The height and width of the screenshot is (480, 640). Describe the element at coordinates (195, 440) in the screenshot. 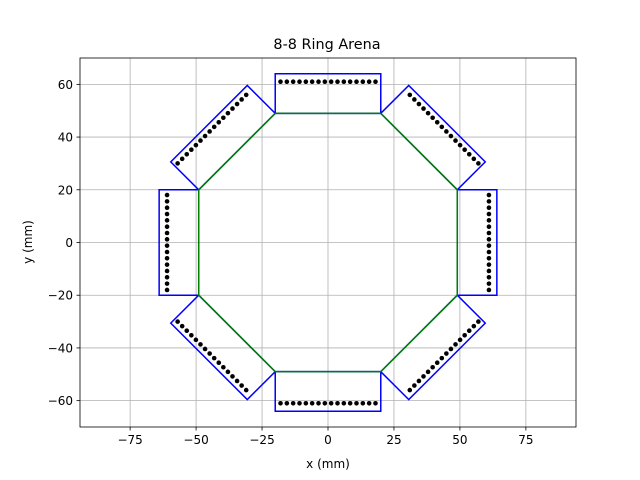

I see `x-tick-label: −50` at that location.